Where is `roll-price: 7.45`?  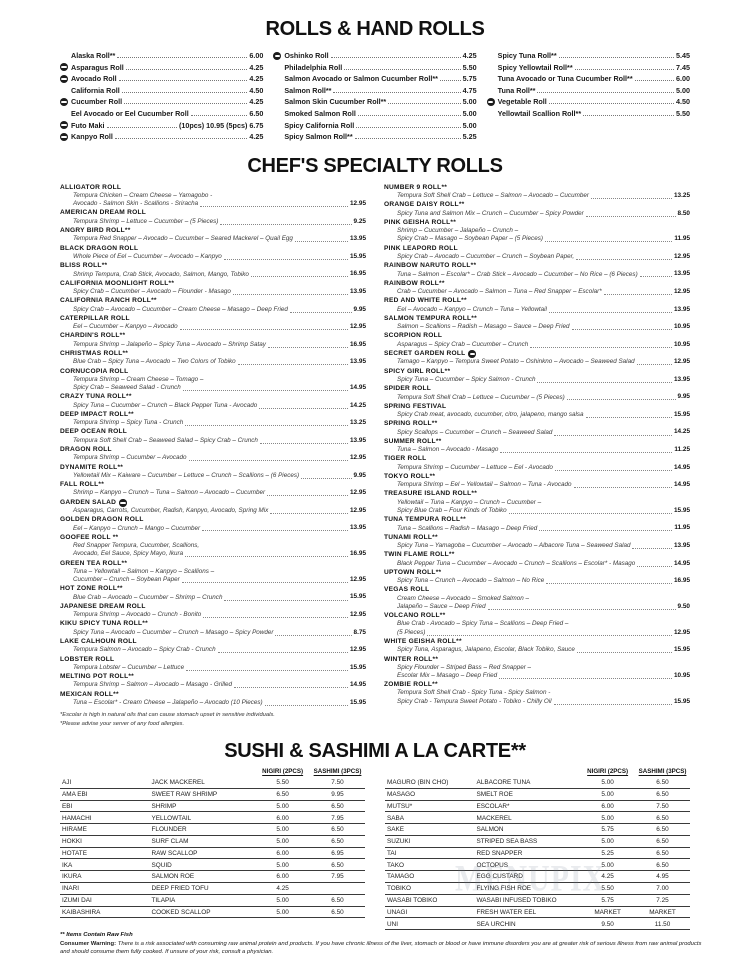
roll-price: 7.45 is located at coordinates (682, 67).